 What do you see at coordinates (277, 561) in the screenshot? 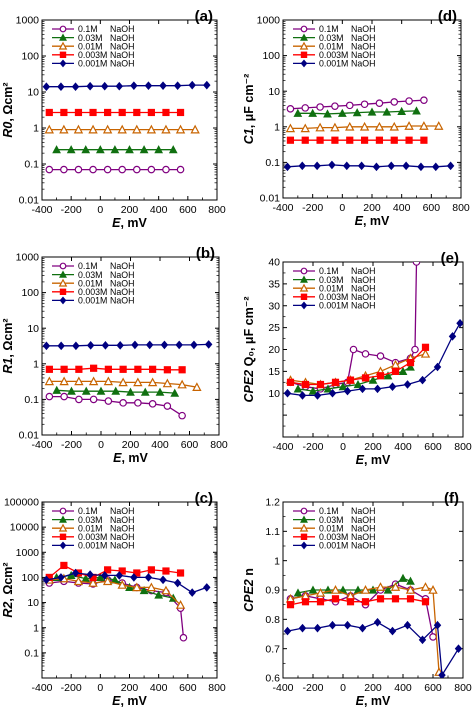
I see `y-tick-label: 1` at bounding box center [277, 561].